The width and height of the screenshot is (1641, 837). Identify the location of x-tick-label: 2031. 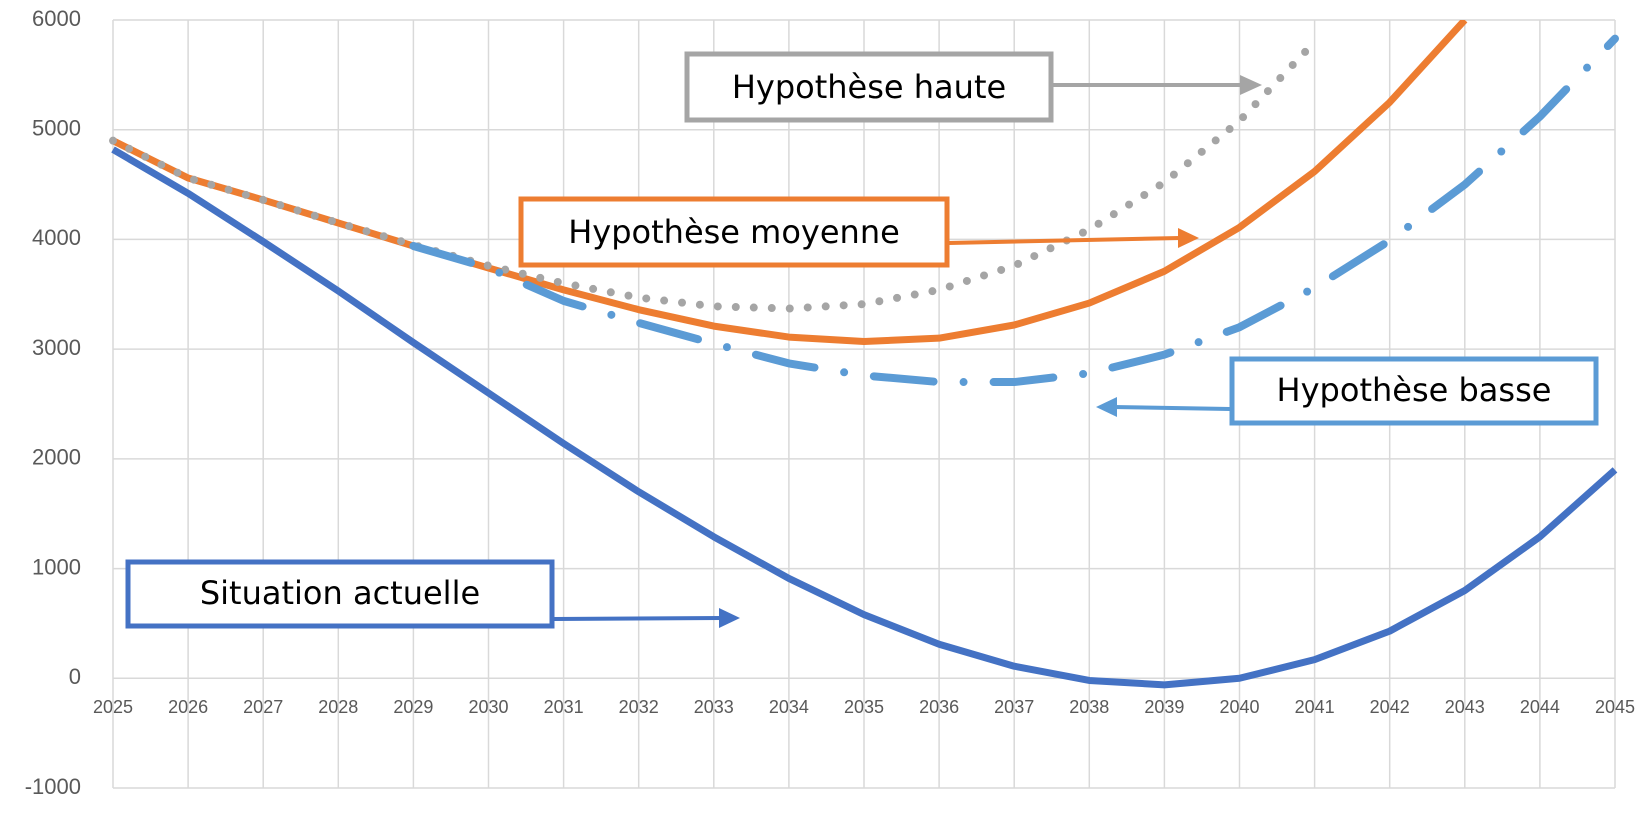
(564, 707).